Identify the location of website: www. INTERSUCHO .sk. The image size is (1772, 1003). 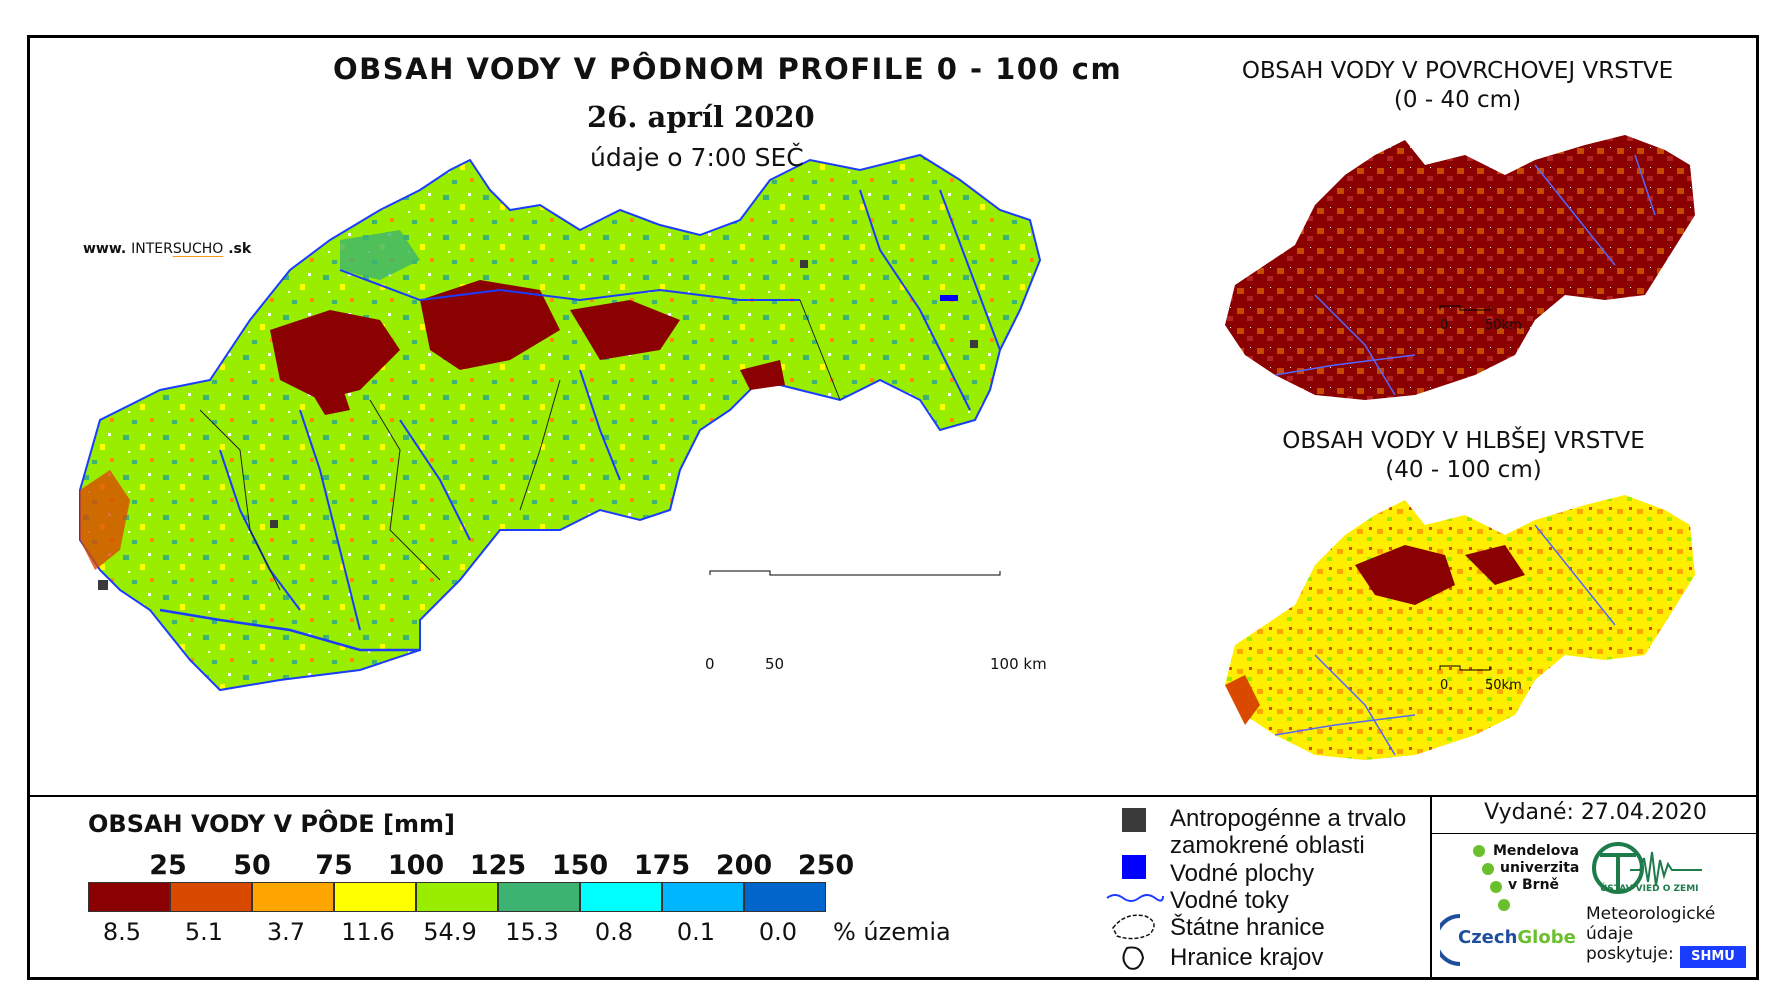
(167, 249).